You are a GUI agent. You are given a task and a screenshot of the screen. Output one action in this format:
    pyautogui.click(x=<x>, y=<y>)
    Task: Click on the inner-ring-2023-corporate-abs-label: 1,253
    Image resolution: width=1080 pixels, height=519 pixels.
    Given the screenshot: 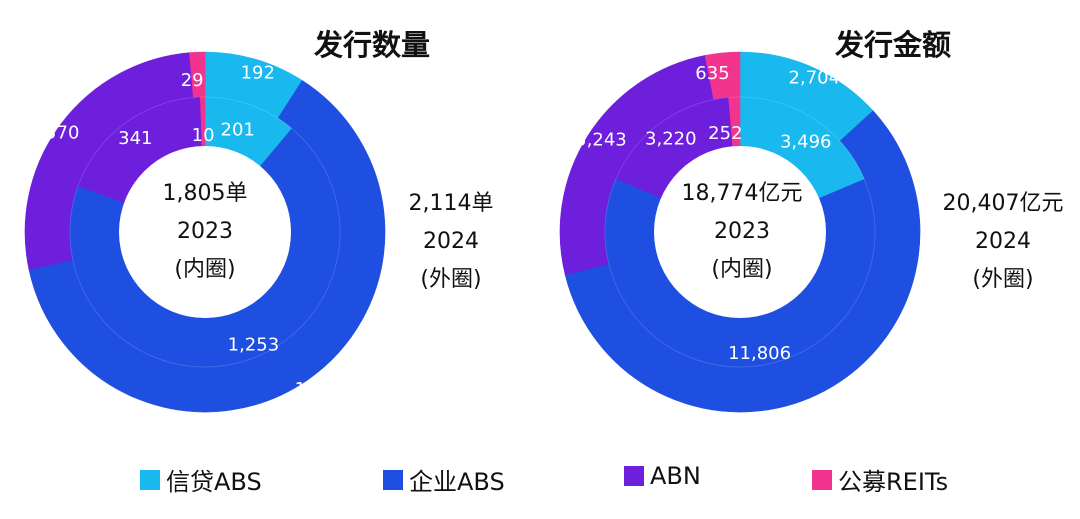 What is the action you would take?
    pyautogui.click(x=254, y=344)
    